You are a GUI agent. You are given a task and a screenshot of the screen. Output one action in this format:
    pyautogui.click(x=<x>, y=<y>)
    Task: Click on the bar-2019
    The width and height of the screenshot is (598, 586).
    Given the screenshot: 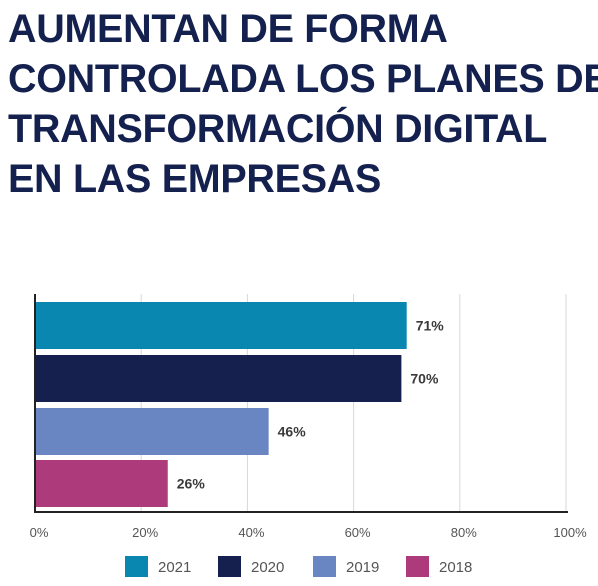 What is the action you would take?
    pyautogui.click(x=152, y=431)
    